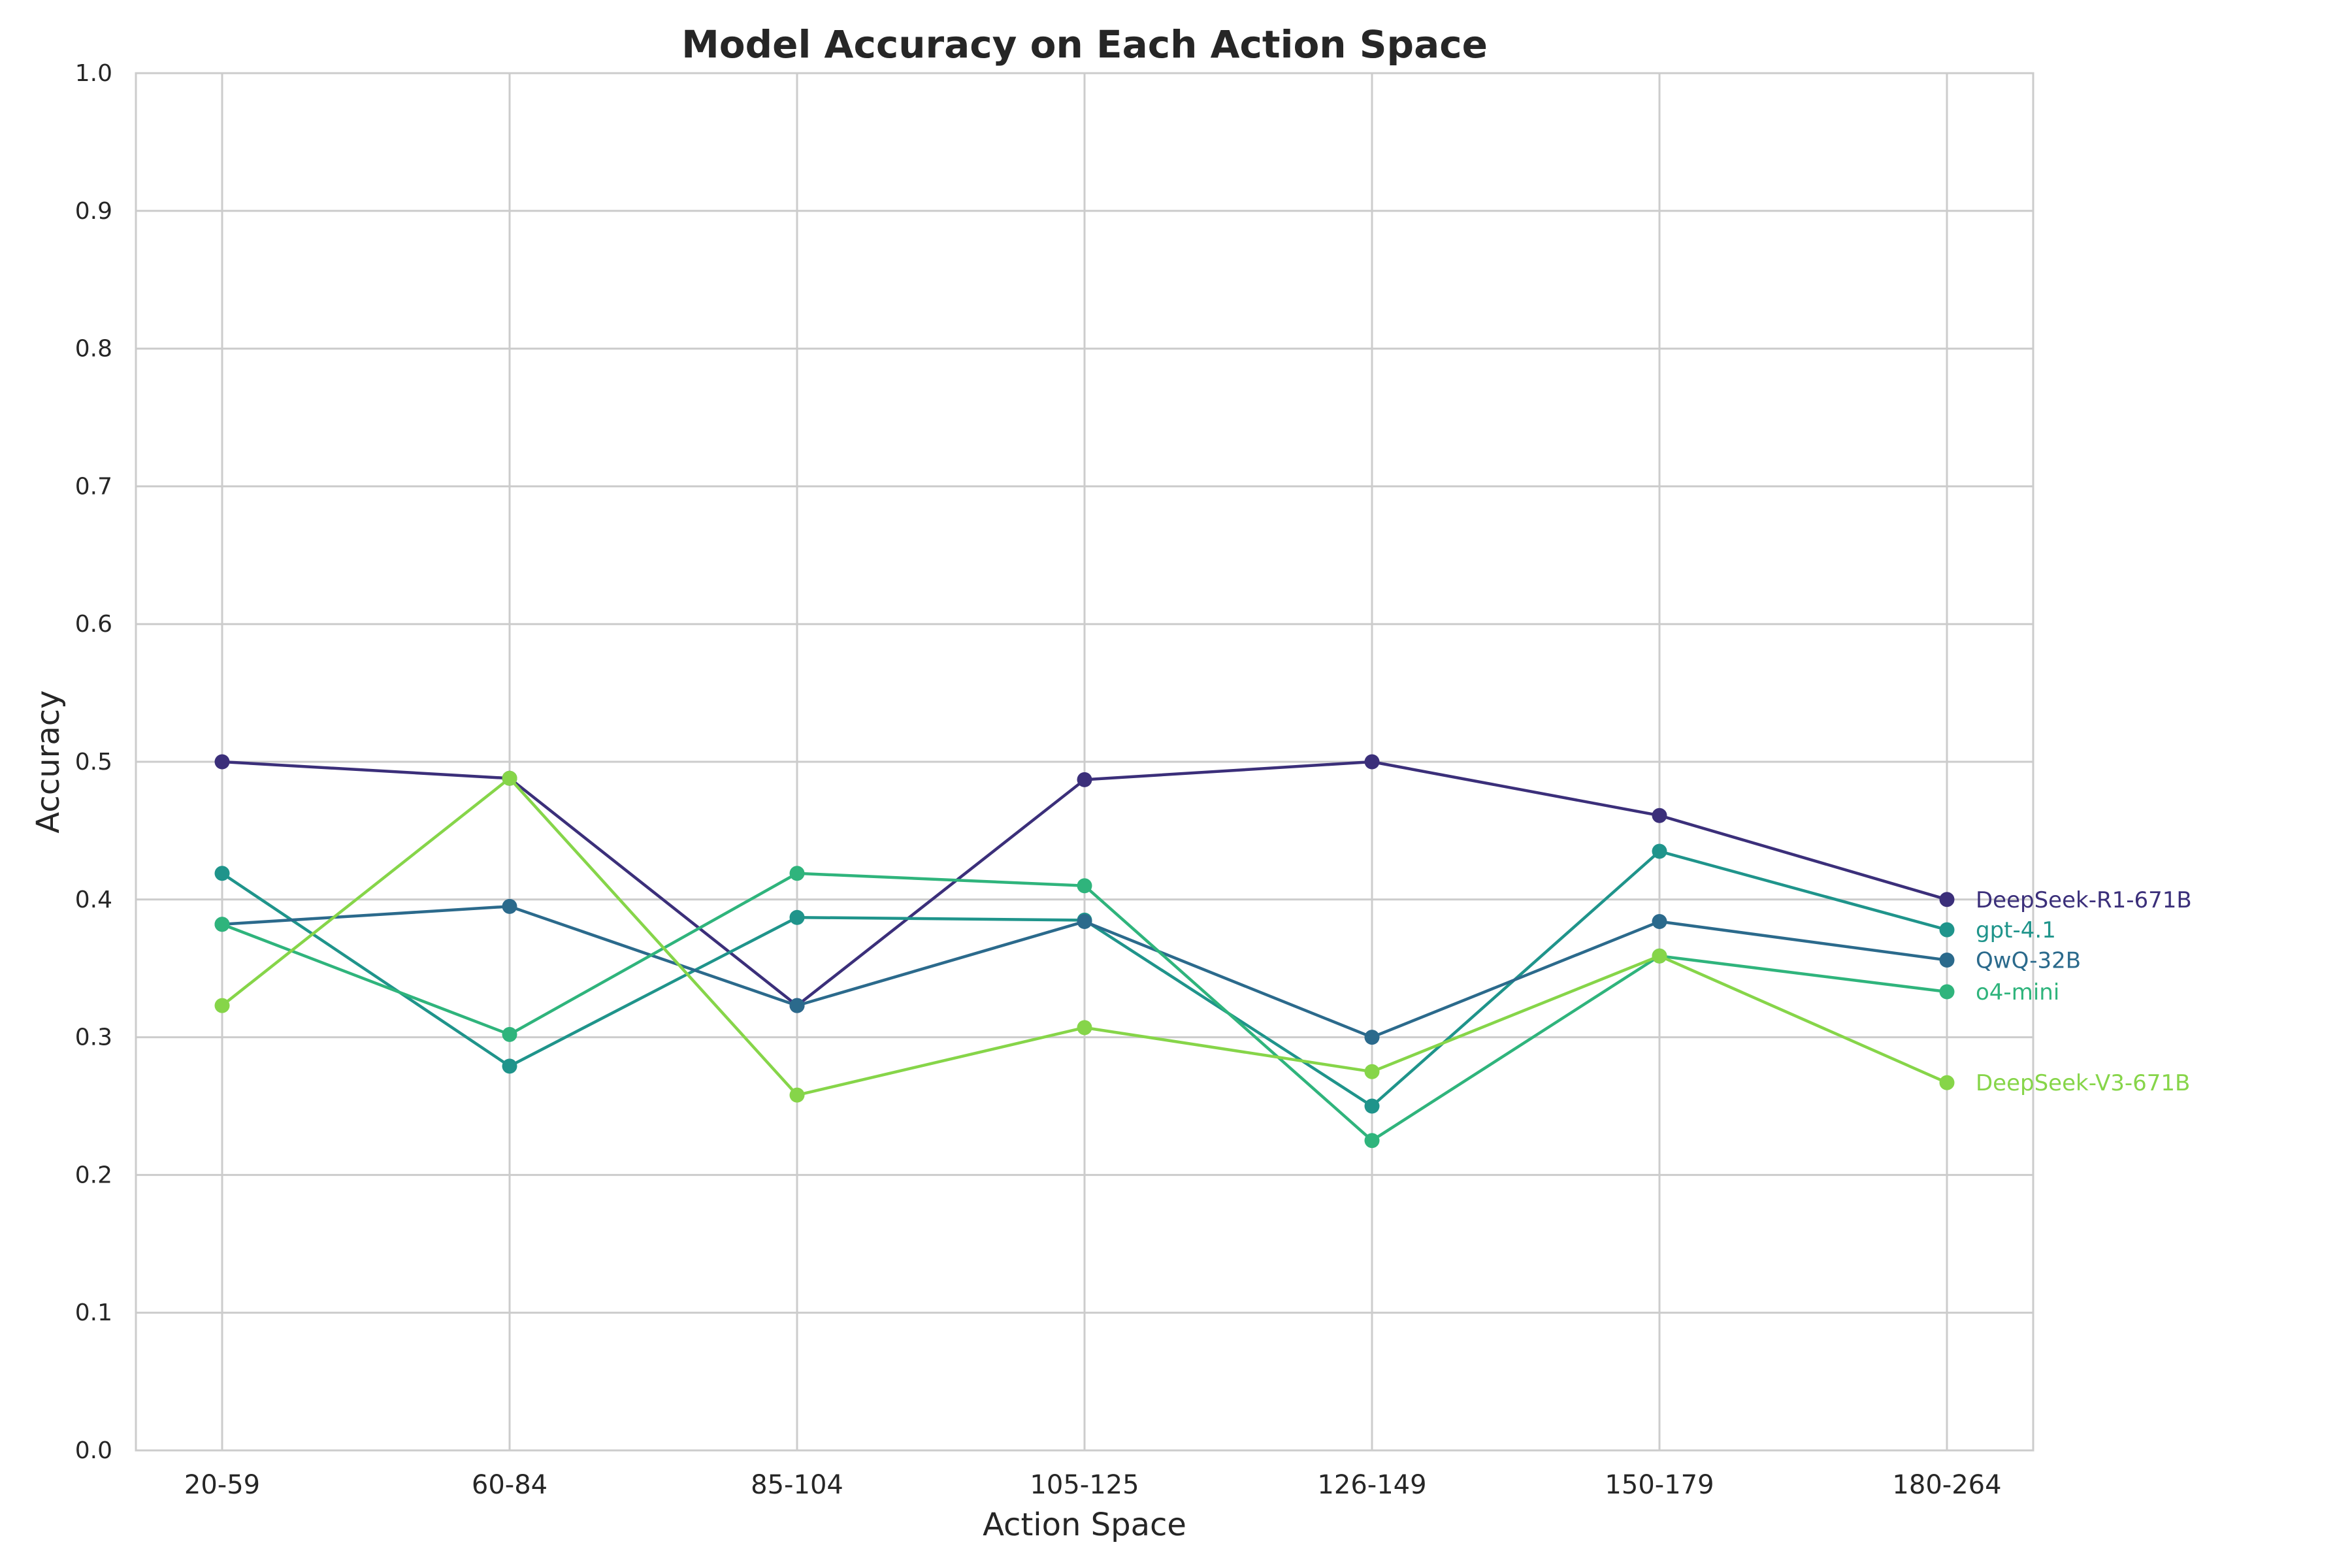 The image size is (2352, 1568). I want to click on x-tick-label: 105-125, so click(1084, 1485).